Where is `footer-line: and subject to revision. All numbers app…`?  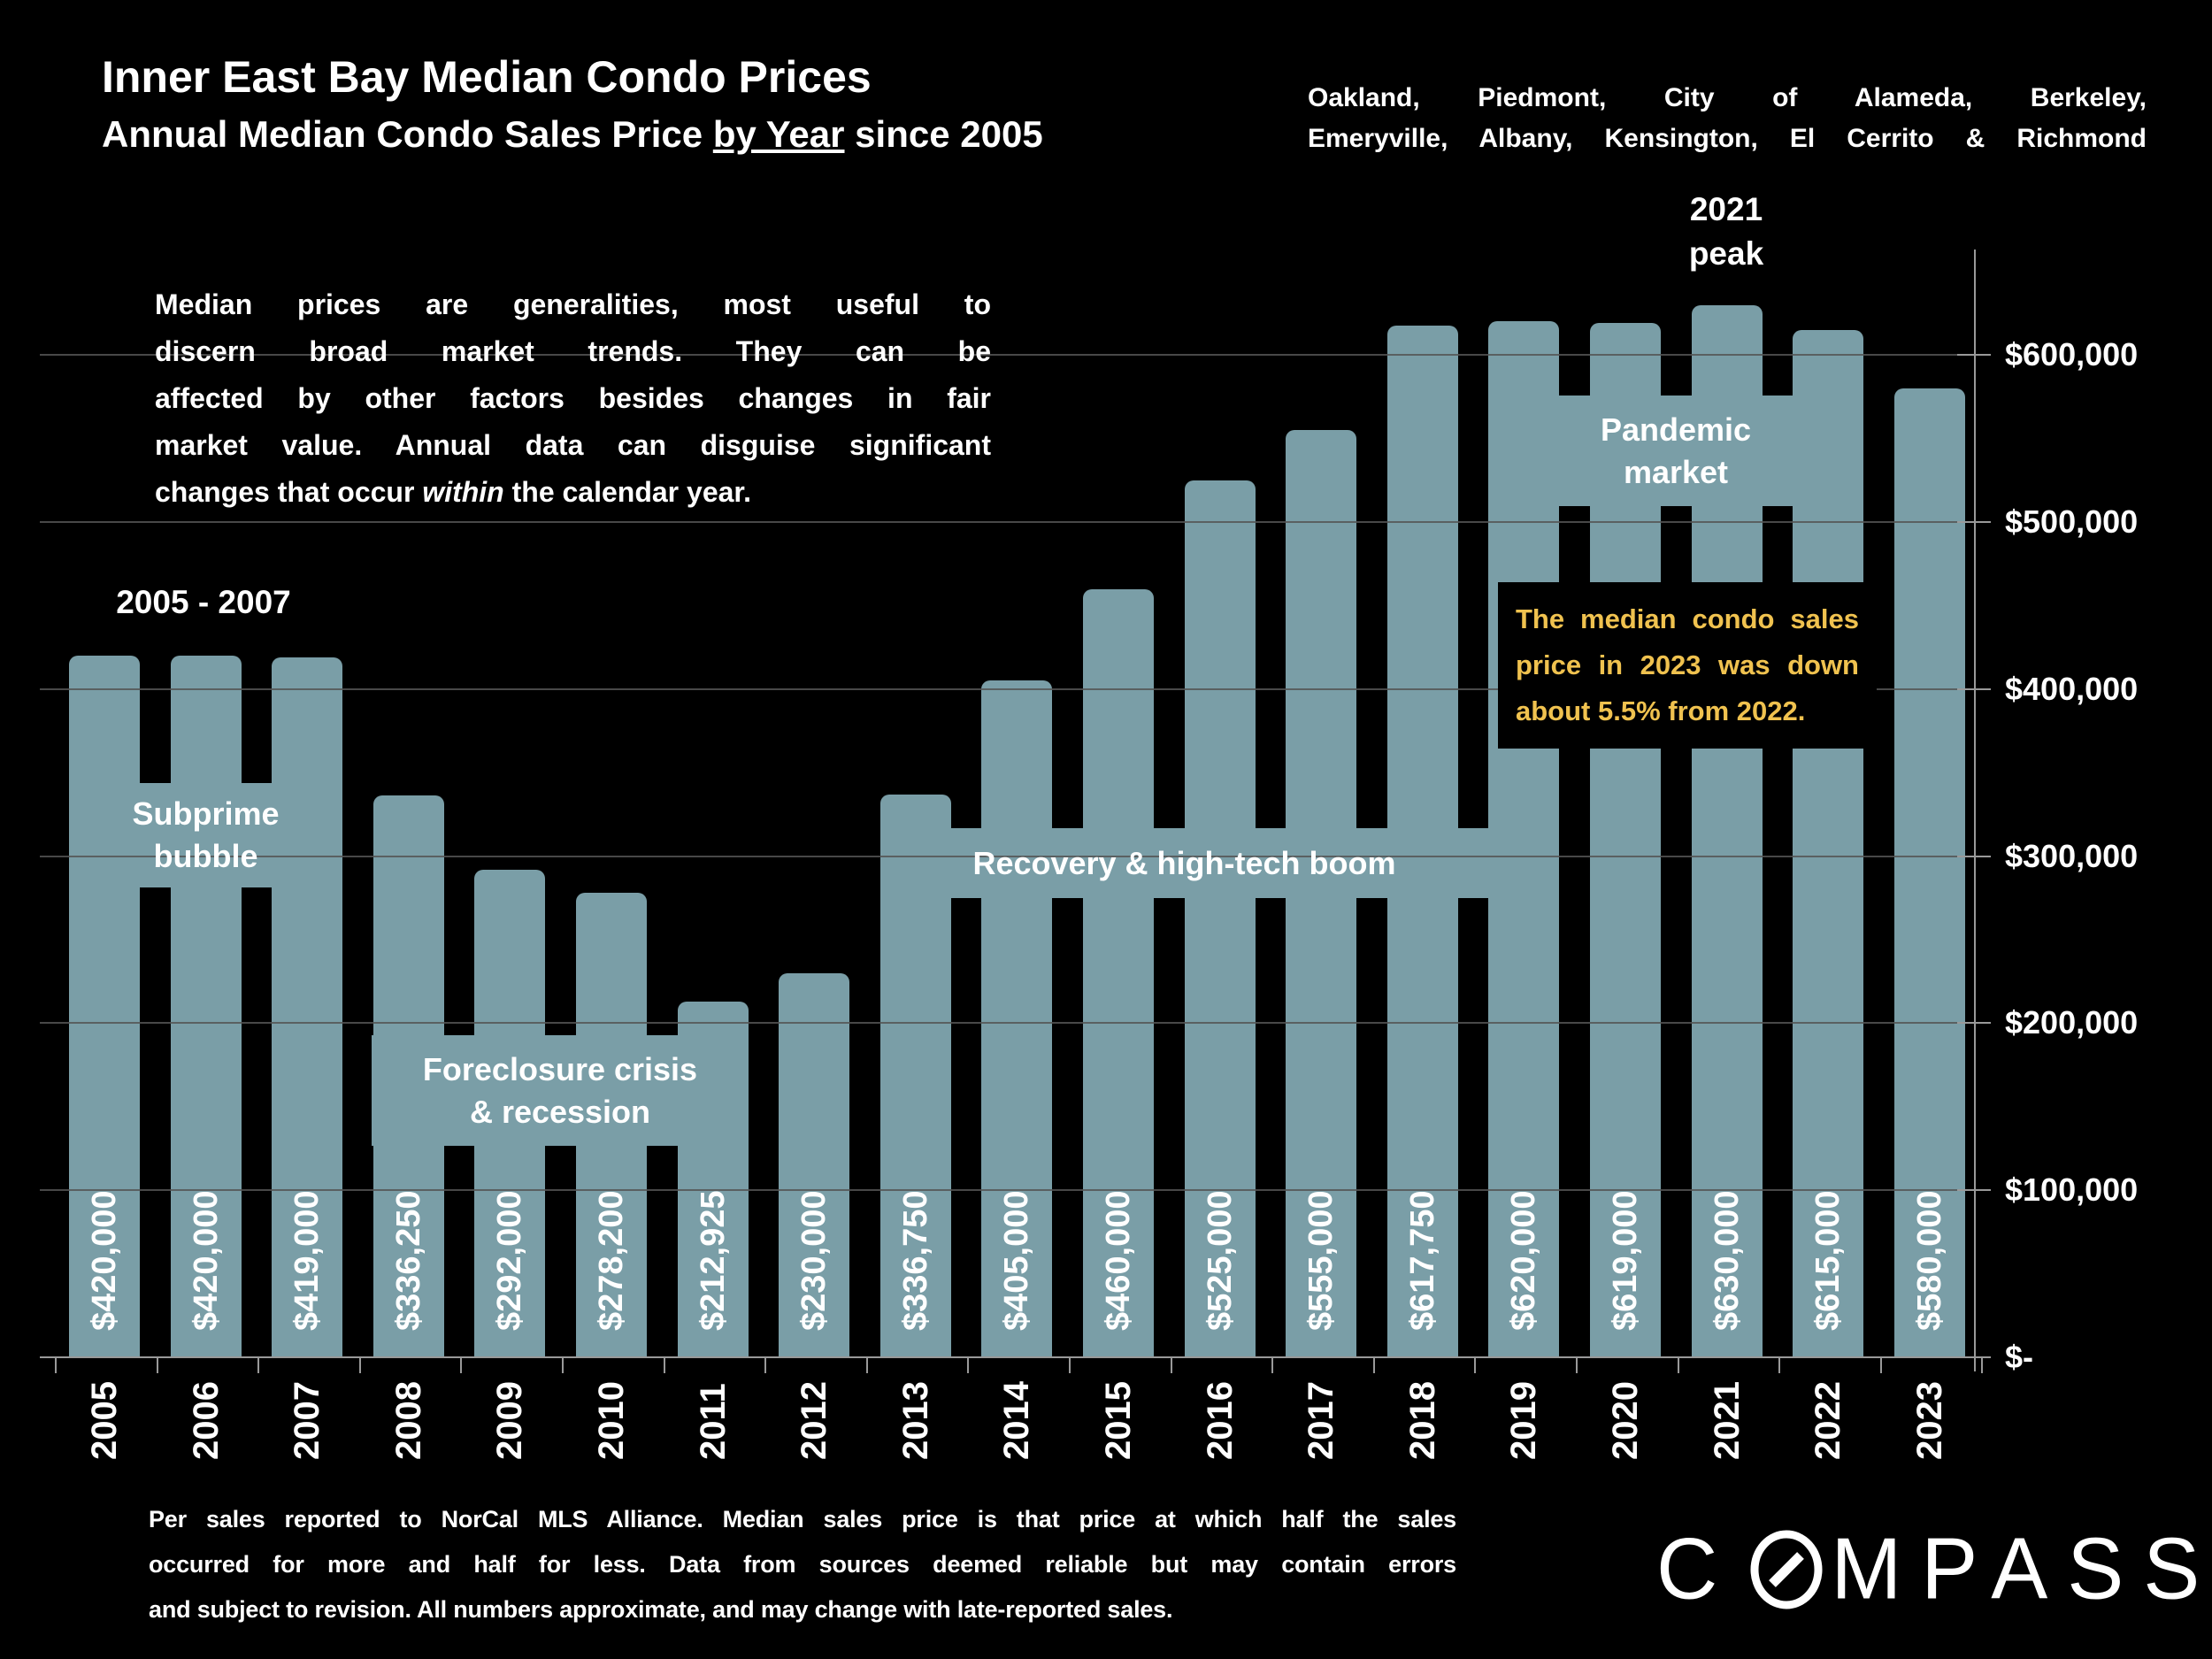 footer-line: and subject to revision. All numbers app… is located at coordinates (661, 1610).